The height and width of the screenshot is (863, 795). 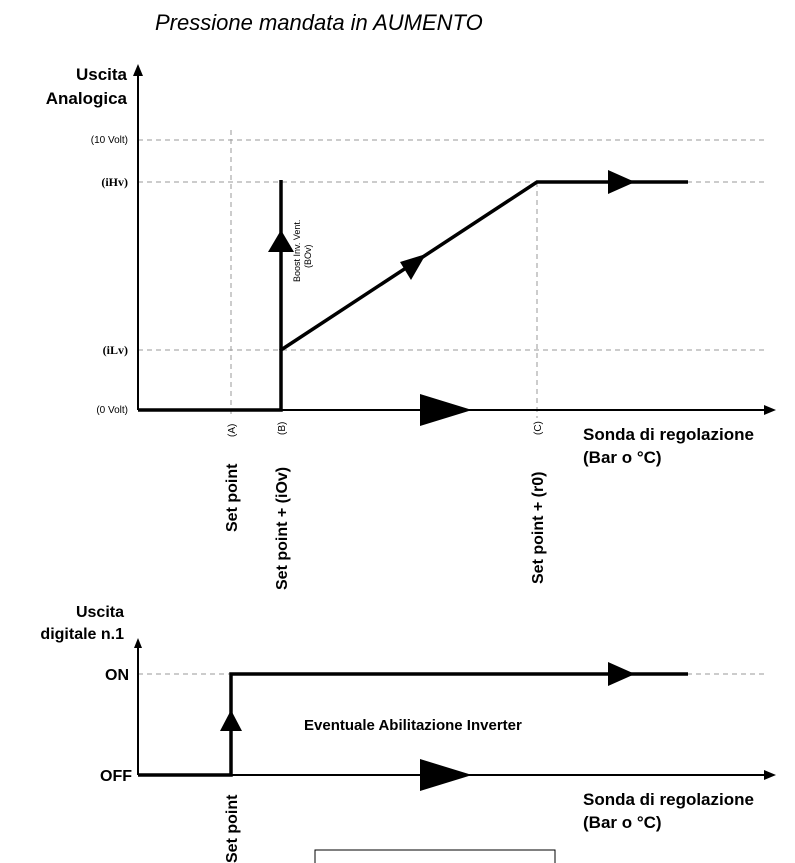 I want to click on bottom-x-point-label: Set point, so click(x=232, y=828).